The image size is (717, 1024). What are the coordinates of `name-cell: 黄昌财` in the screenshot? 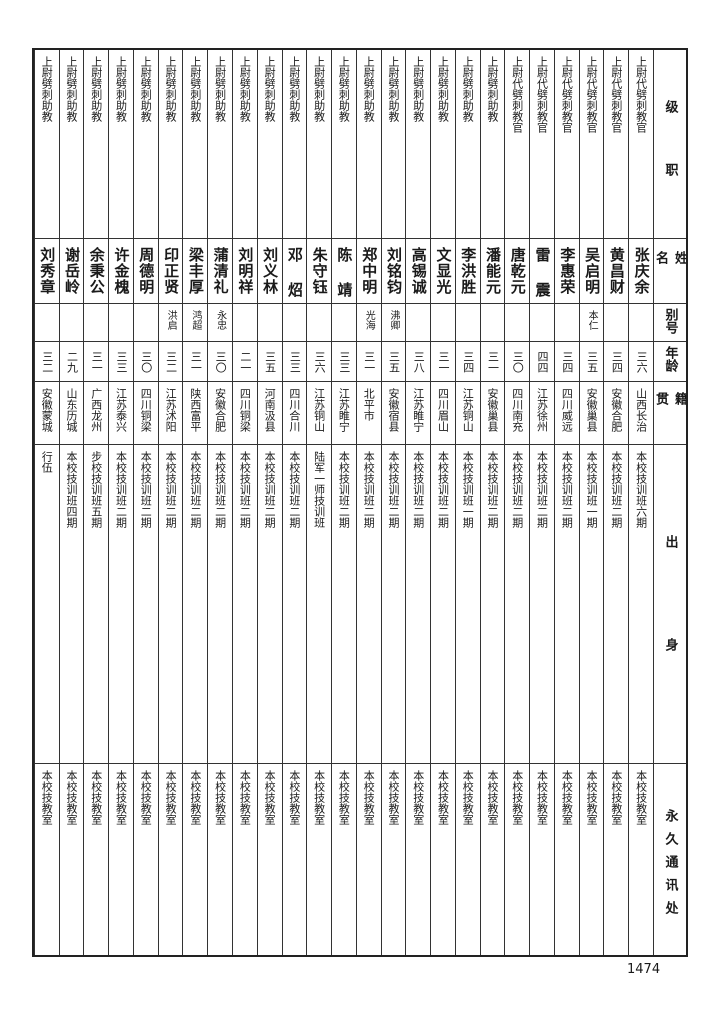 It's located at (616, 271).